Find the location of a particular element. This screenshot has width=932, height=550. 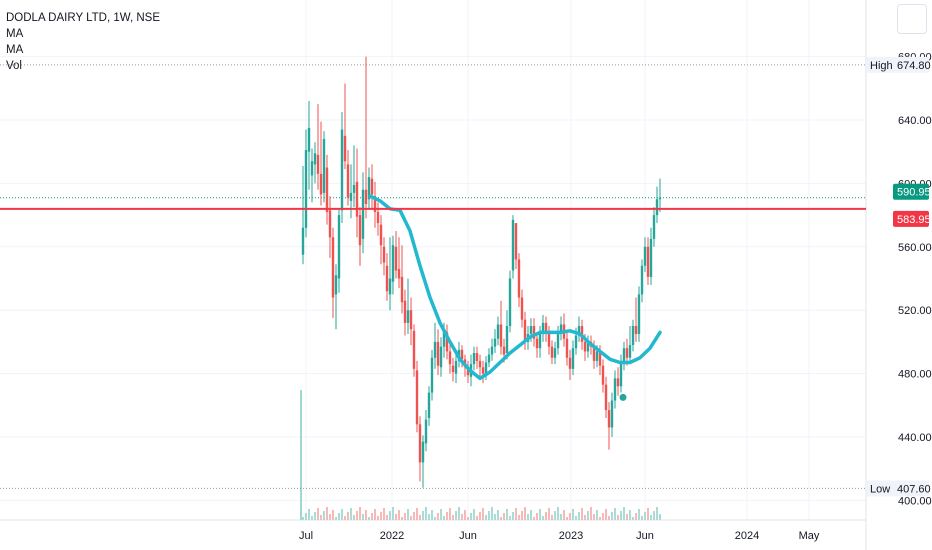

volume-bar-spike is located at coordinates (301, 455).